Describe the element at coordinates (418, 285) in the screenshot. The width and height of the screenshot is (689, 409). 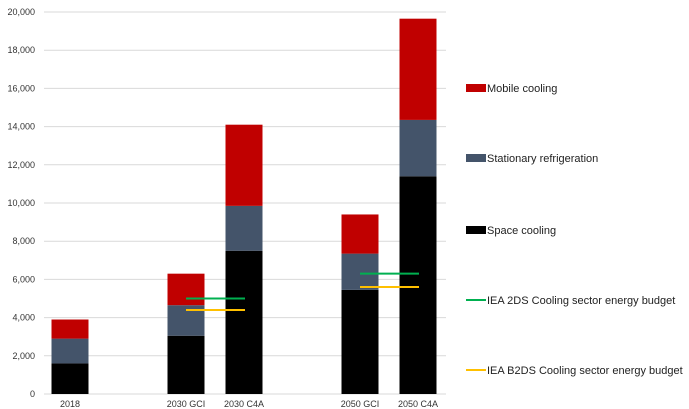
I see `bar-space-cooling-2050-c4a` at that location.